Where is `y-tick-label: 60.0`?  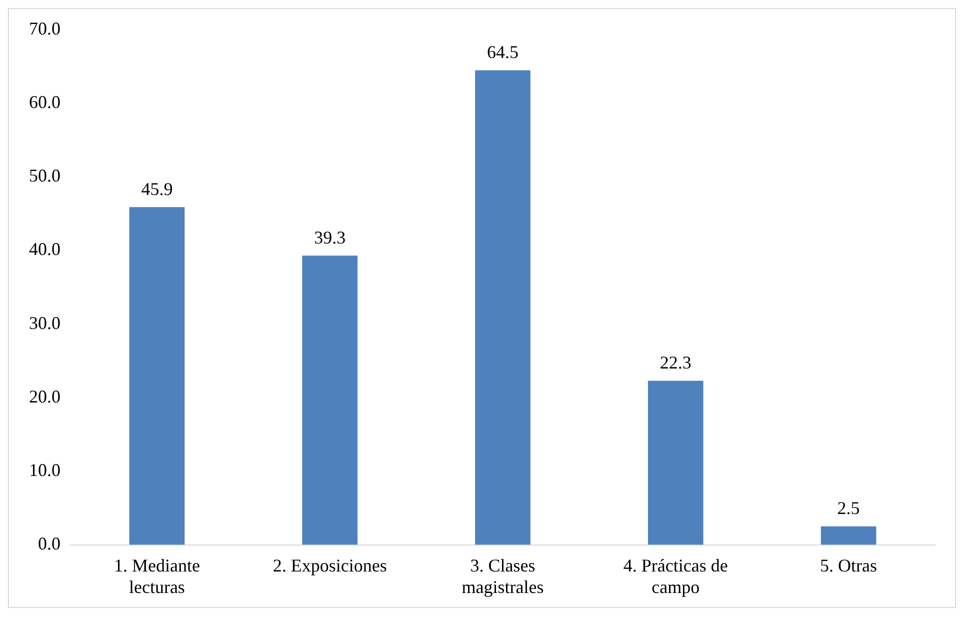 y-tick-label: 60.0 is located at coordinates (44, 102).